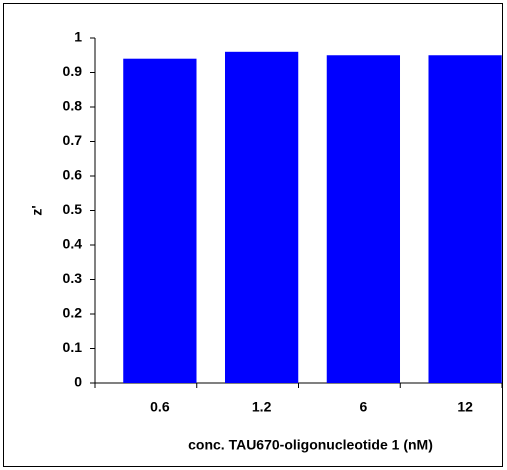 The height and width of the screenshot is (470, 507). What do you see at coordinates (73, 278) in the screenshot?
I see `y-tick-label: 0.3` at bounding box center [73, 278].